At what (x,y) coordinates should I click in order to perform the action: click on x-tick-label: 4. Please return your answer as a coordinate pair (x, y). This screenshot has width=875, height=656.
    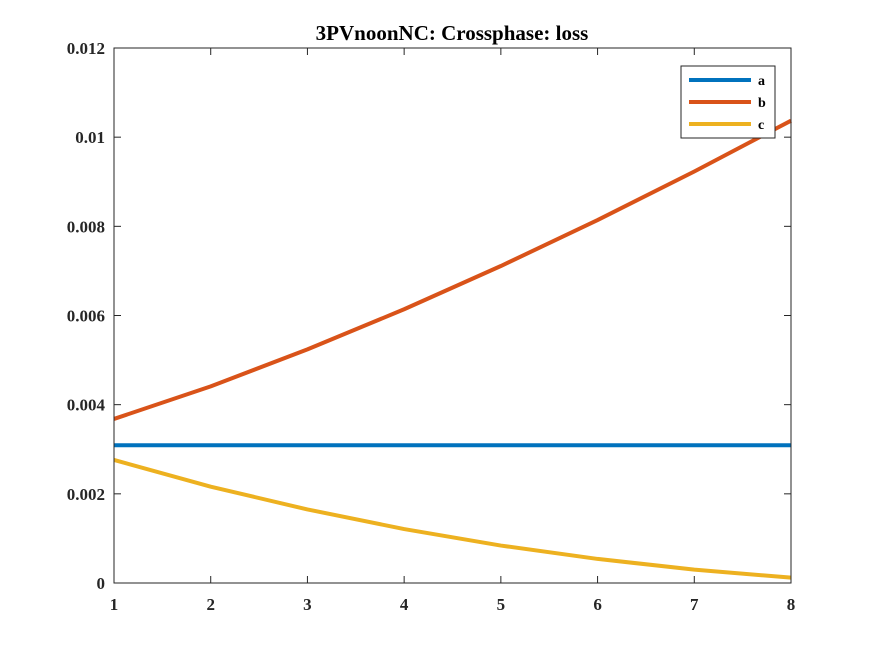
    Looking at the image, I should click on (404, 604).